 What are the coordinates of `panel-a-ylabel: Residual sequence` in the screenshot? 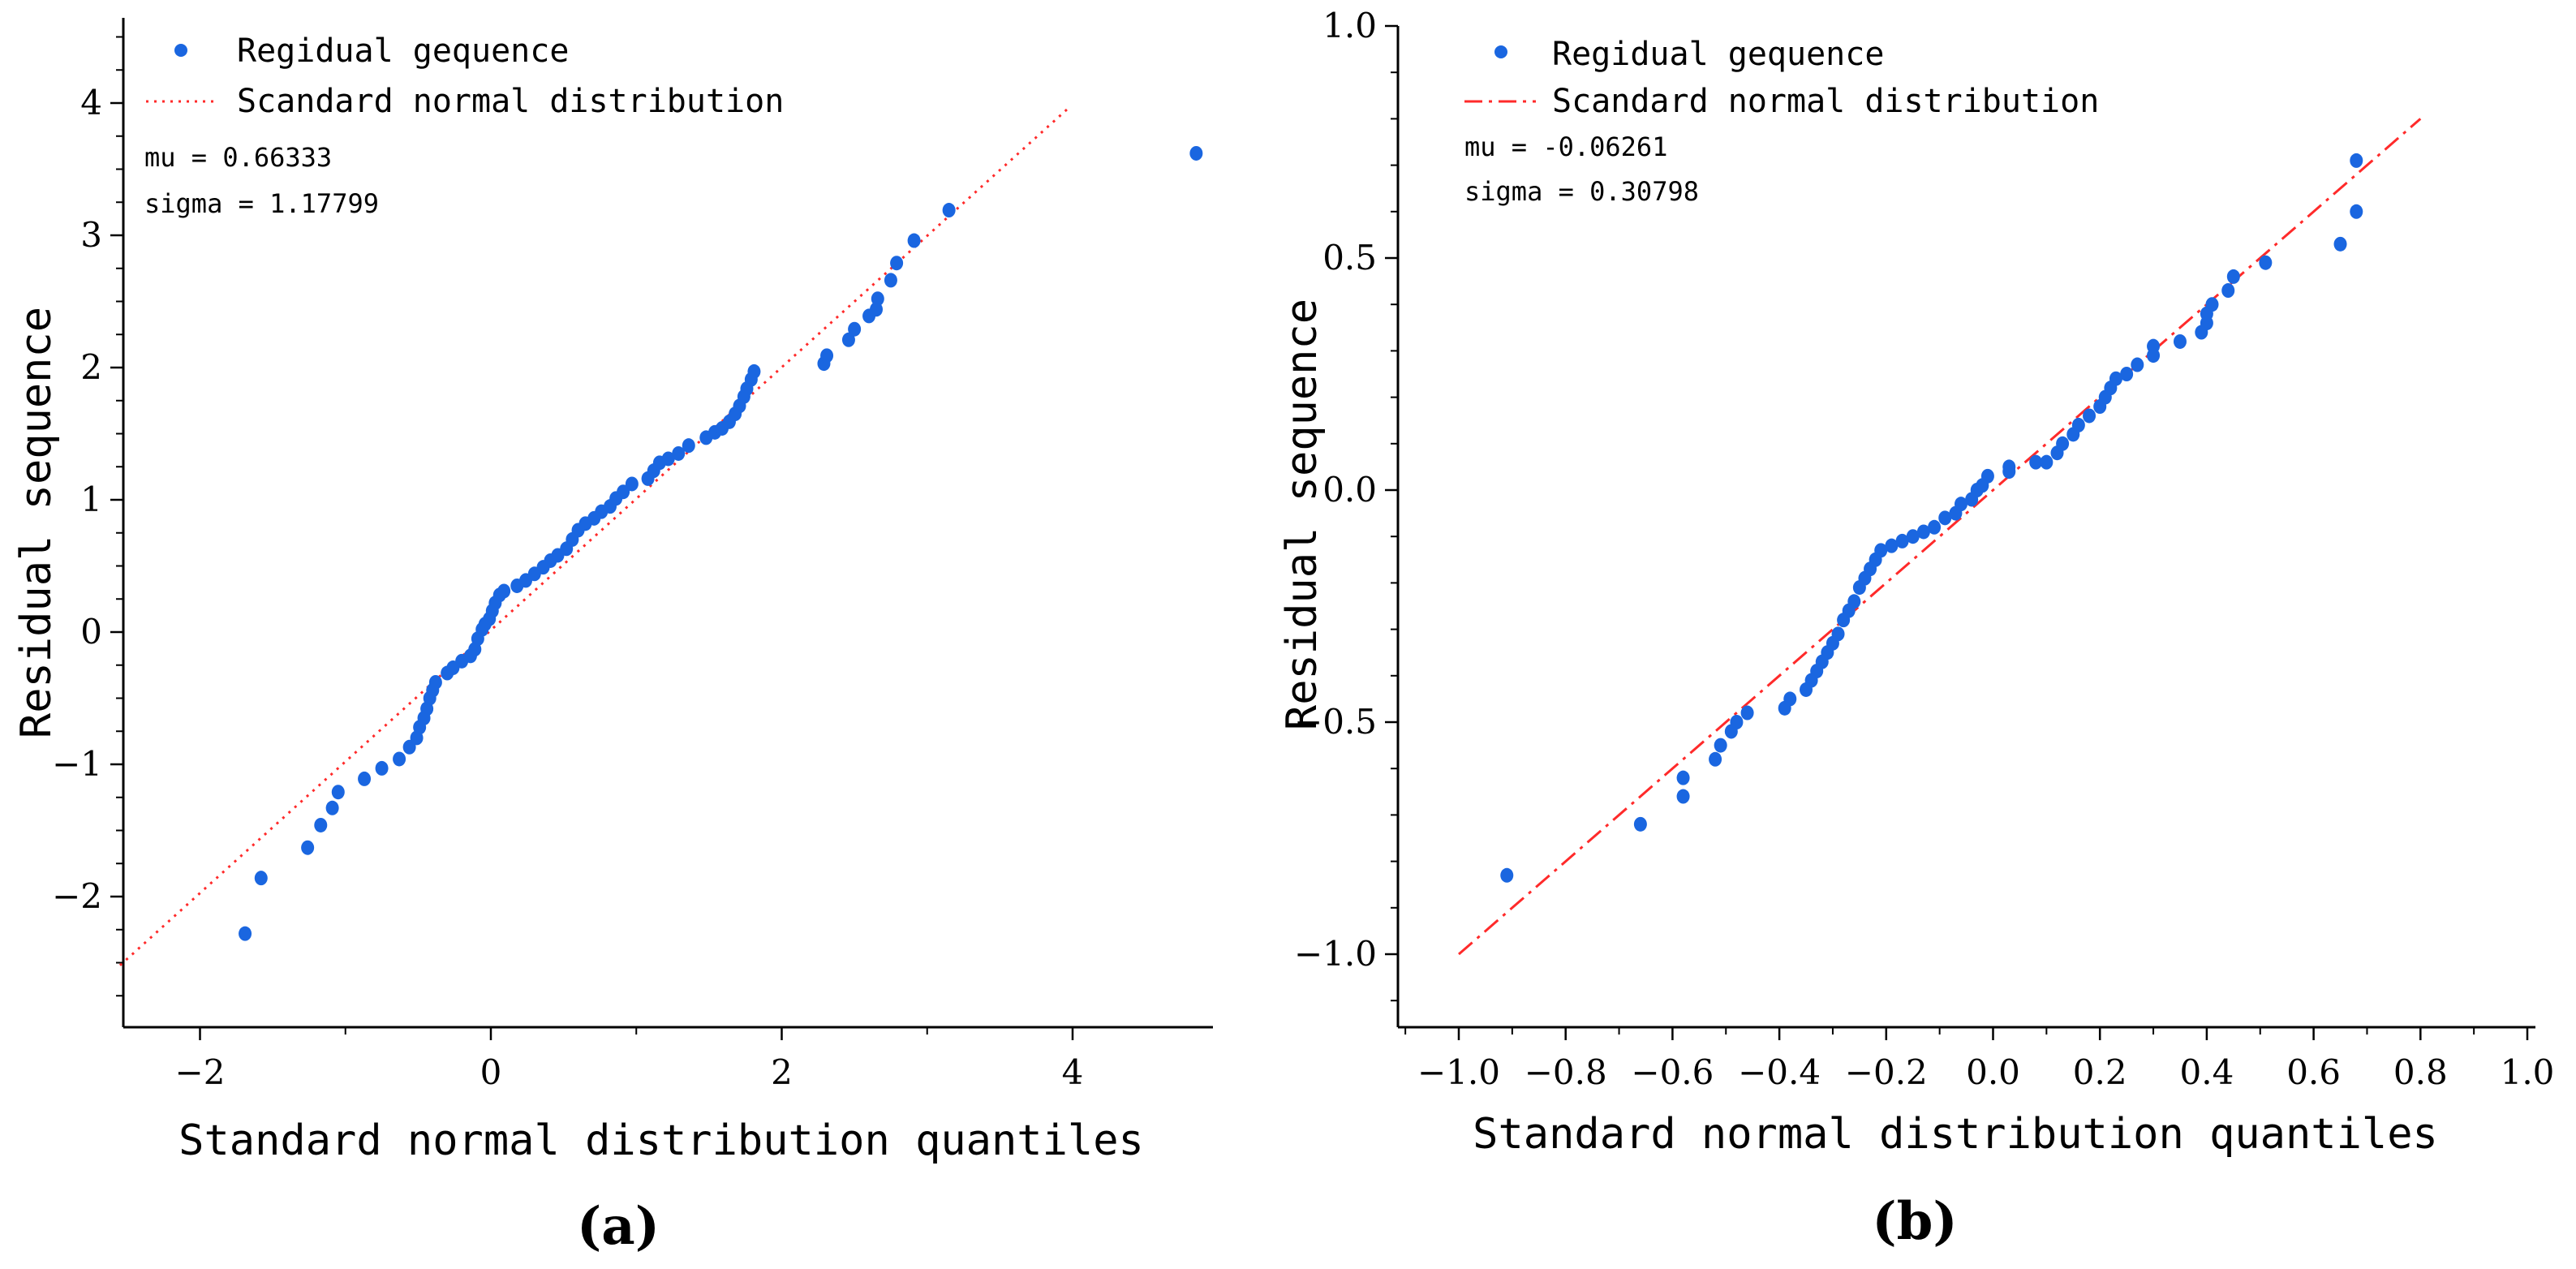 It's located at (36, 522).